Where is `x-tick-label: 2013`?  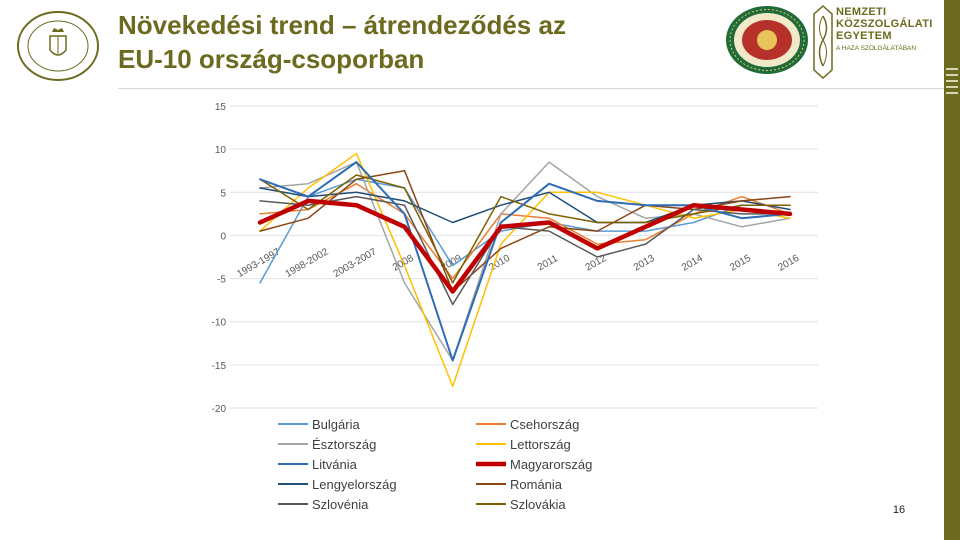 x-tick-label: 2013 is located at coordinates (644, 263).